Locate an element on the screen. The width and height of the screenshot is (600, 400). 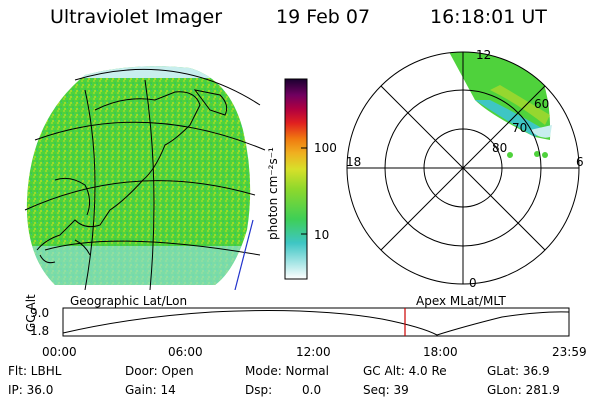
time-tick-1800: 18:00 is located at coordinates (440, 352).